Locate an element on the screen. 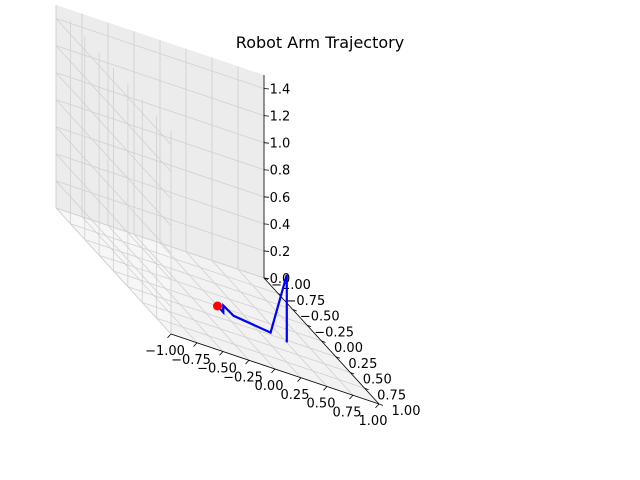 Image resolution: width=640 pixels, height=480 pixels. x-tick-label: −1.00 is located at coordinates (165, 351).